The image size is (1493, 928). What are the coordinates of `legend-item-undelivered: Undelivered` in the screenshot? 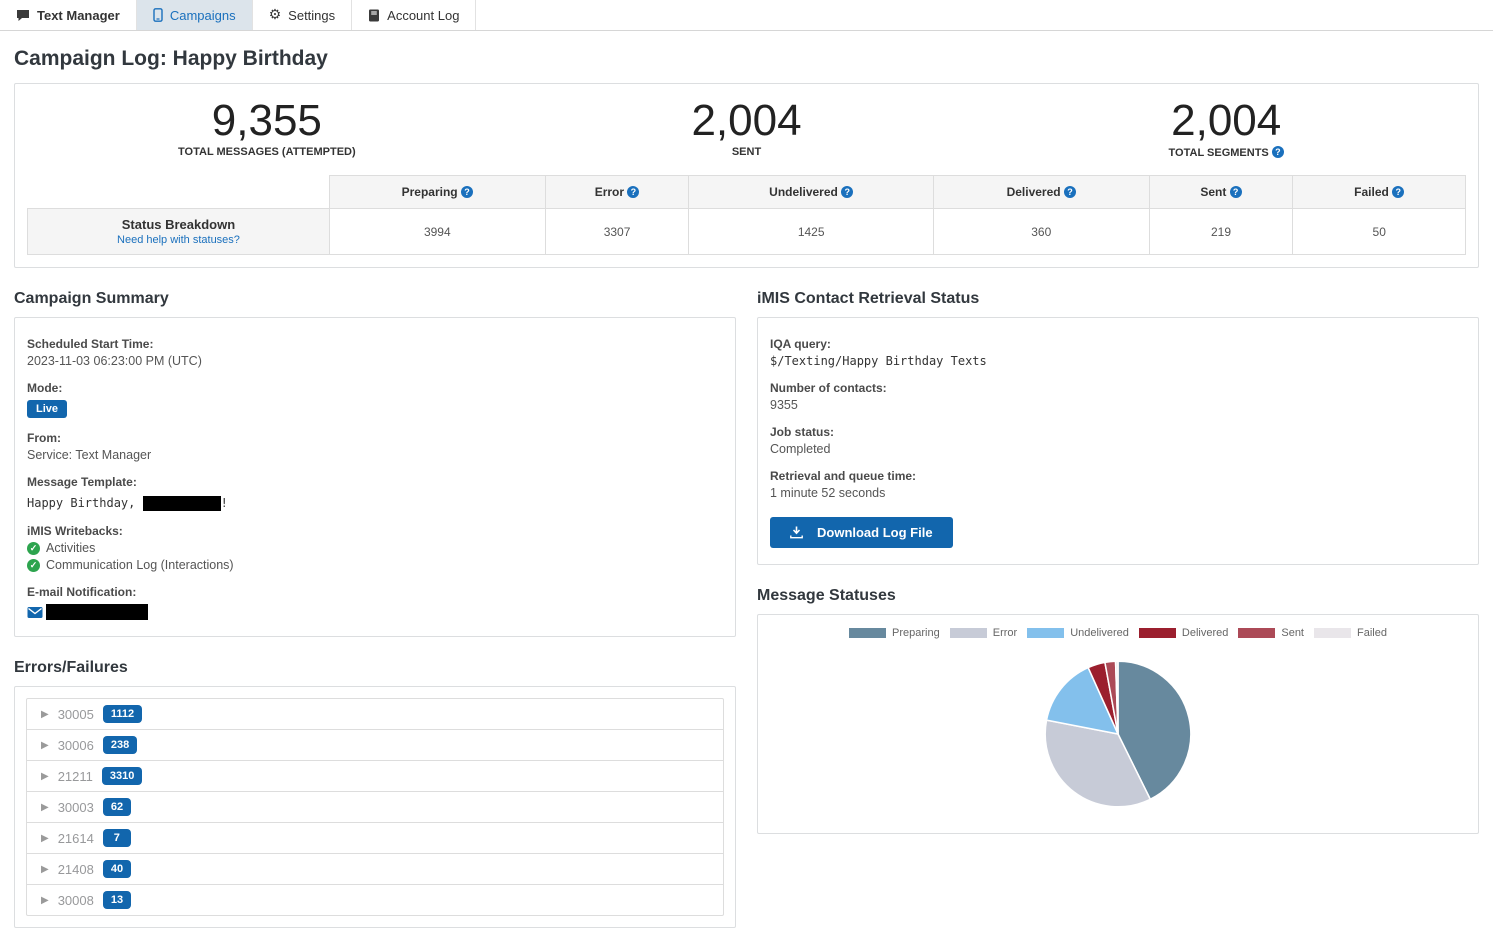 It's located at (1078, 633).